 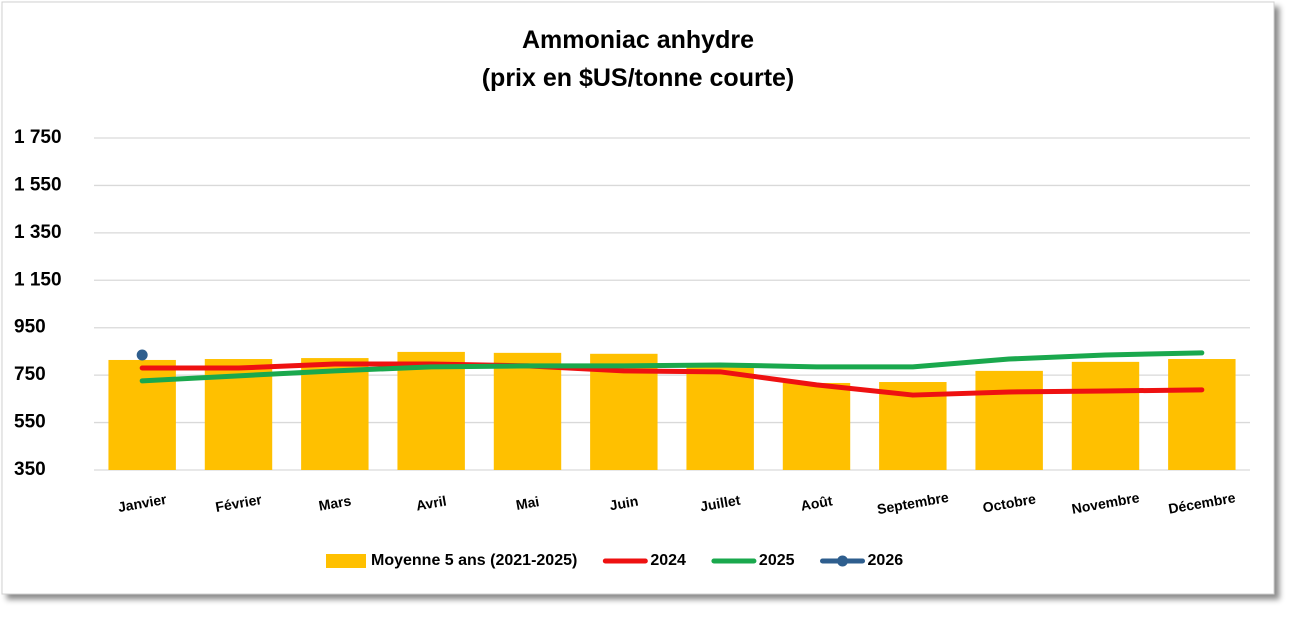 What do you see at coordinates (38, 279) in the screenshot?
I see `y-tick-label: 1 150` at bounding box center [38, 279].